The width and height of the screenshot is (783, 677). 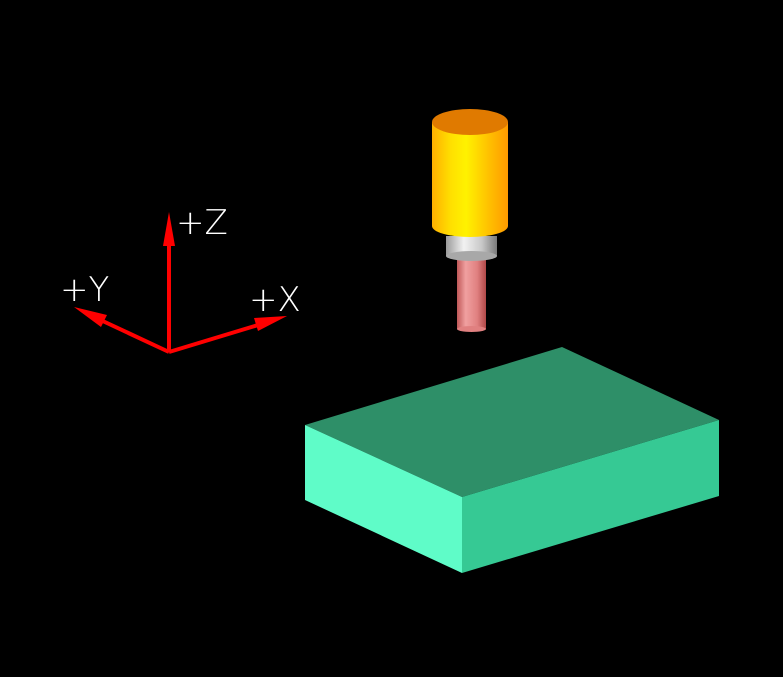 I want to click on z-axis-arrowhead, so click(x=169, y=229).